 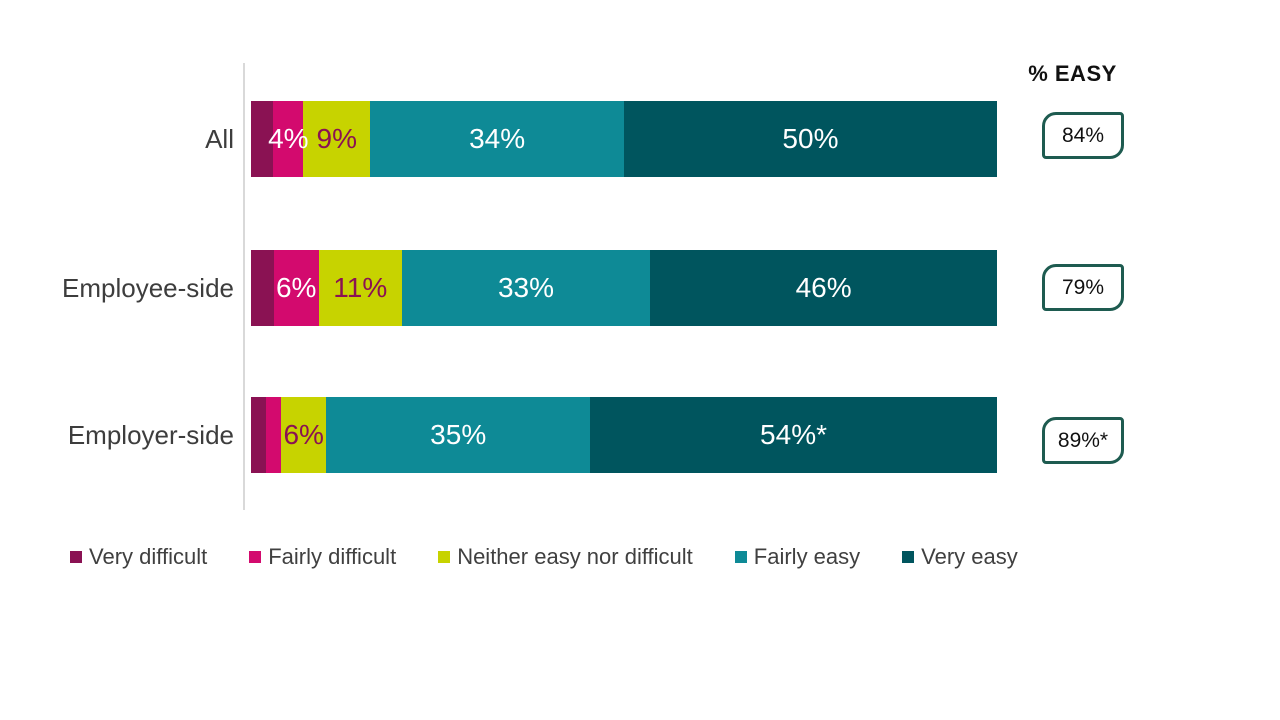 I want to click on legend-label: Neither easy nor difficult, so click(x=575, y=556).